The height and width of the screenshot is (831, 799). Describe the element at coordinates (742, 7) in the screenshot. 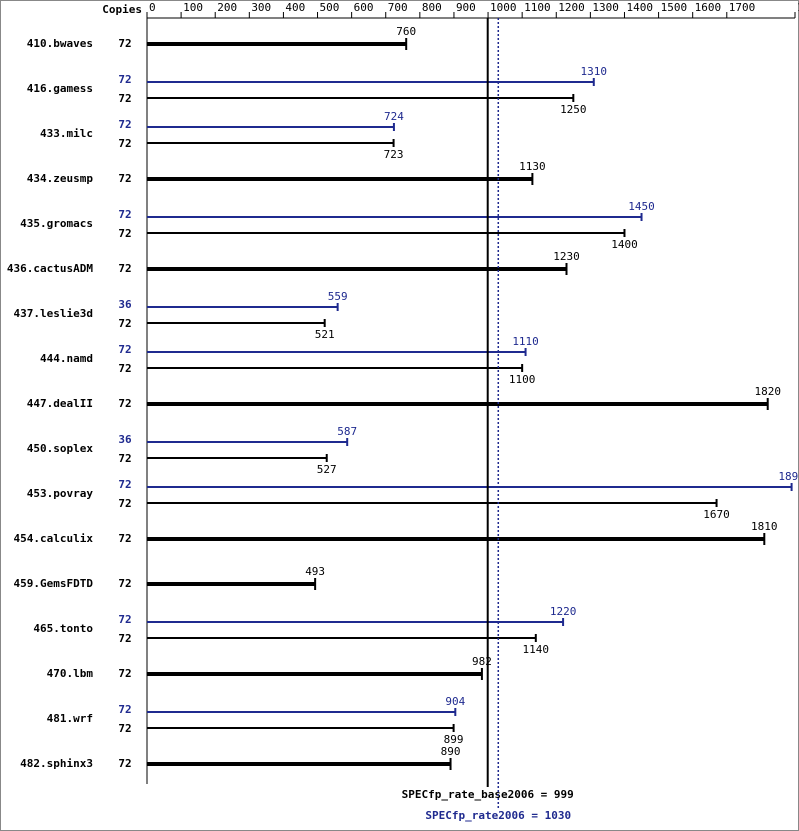

I see `x-tick-label: 1700` at that location.